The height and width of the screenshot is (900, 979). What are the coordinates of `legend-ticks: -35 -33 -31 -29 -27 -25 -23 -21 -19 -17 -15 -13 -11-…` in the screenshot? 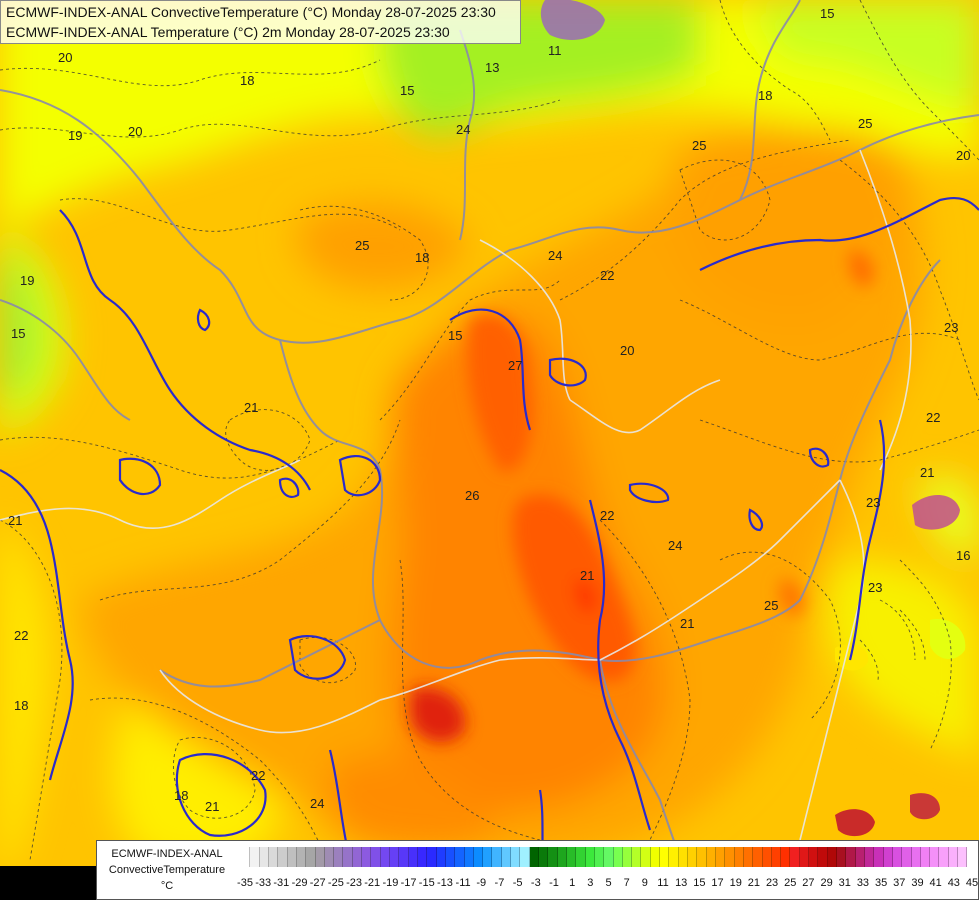 It's located at (608, 884).